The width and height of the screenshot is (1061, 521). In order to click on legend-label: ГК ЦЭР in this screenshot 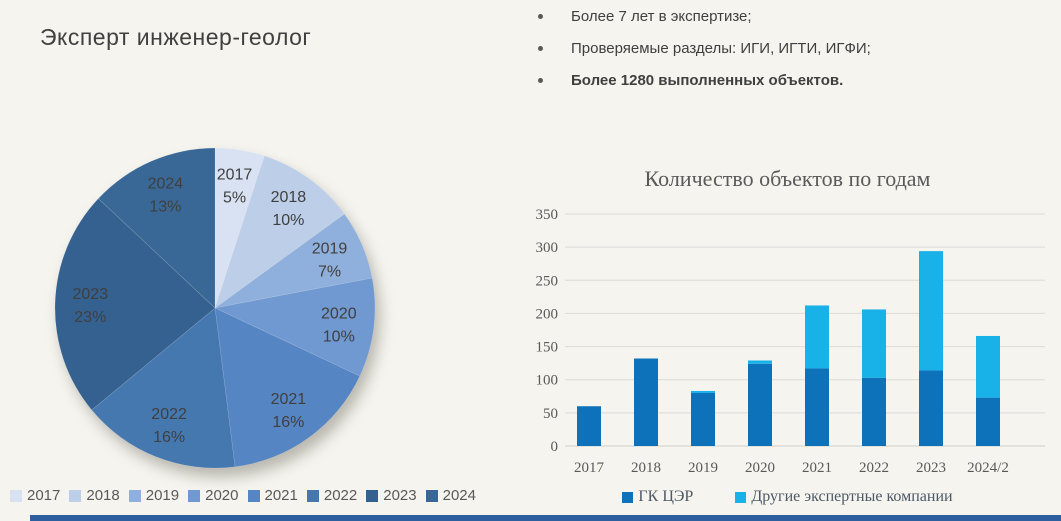, I will do `click(666, 496)`.